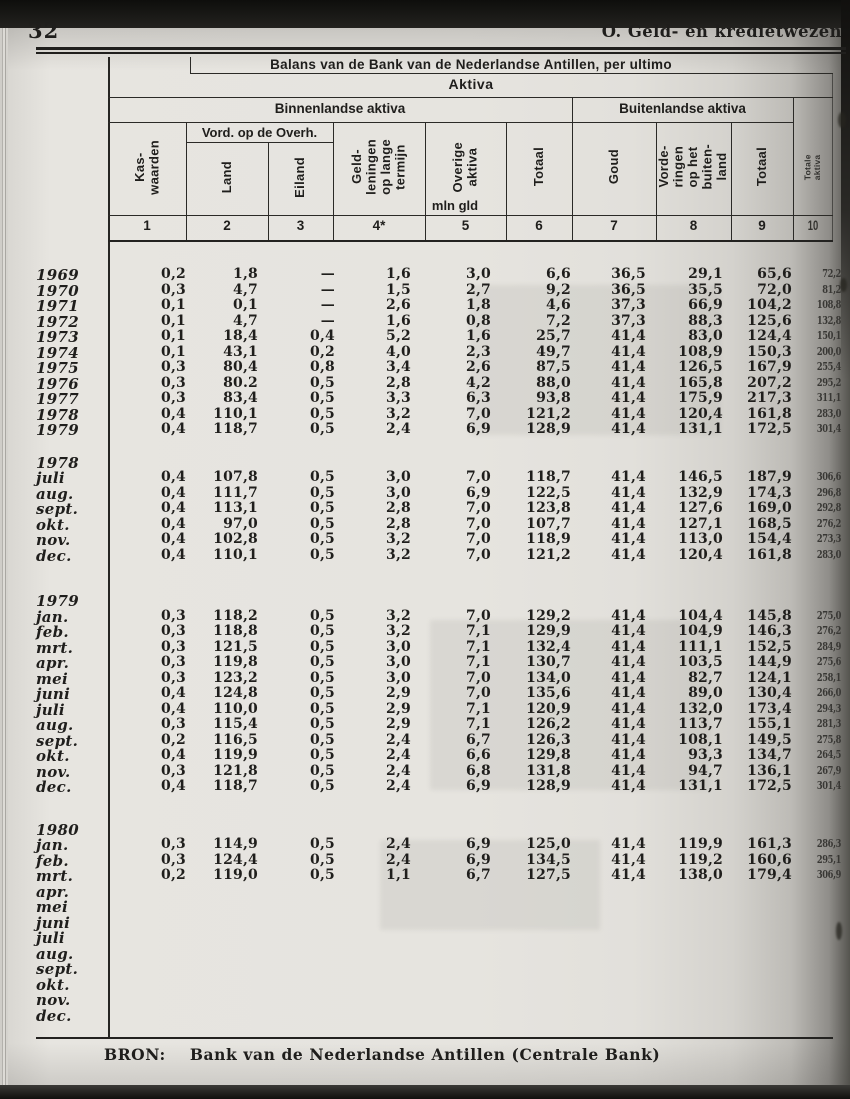  Describe the element at coordinates (398, 708) in the screenshot. I see `cell-col4: 2,9` at that location.